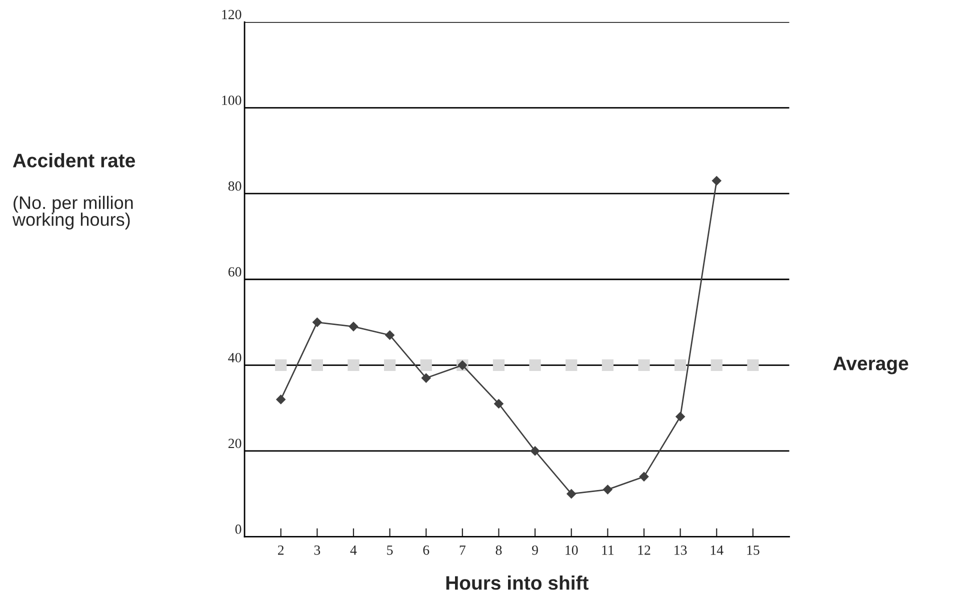 This screenshot has height=612, width=959. What do you see at coordinates (717, 550) in the screenshot?
I see `x-tick-label: 14` at bounding box center [717, 550].